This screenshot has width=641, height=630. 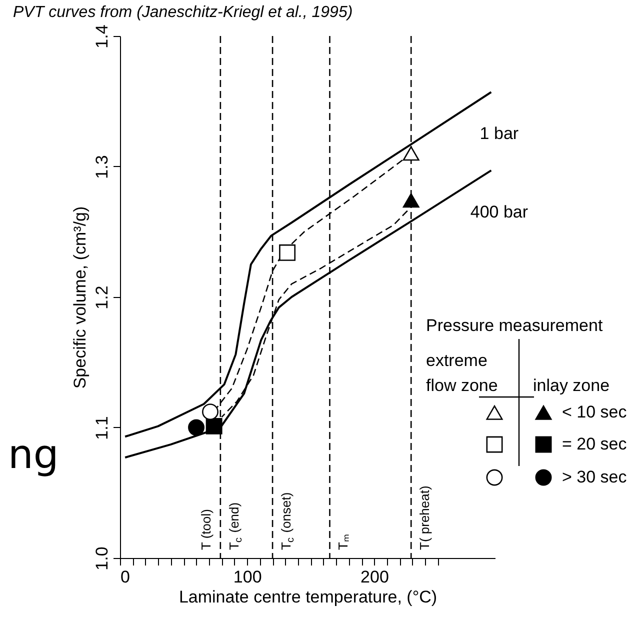 I want to click on legend-label: = 20 sec, so click(x=595, y=444).